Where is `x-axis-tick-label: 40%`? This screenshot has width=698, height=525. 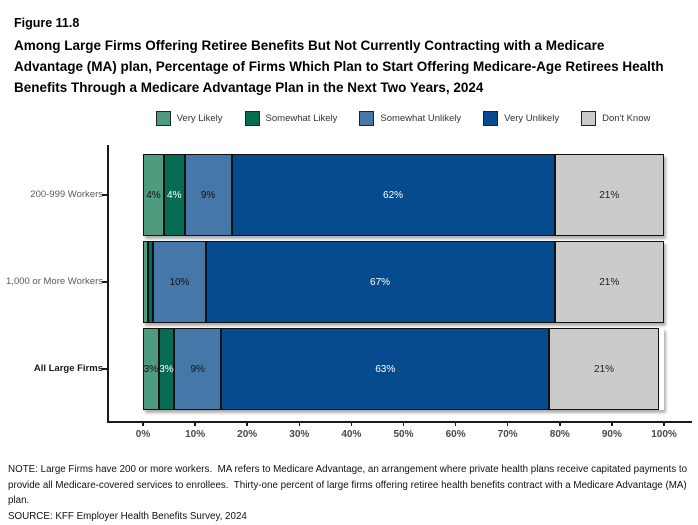 x-axis-tick-label: 40% is located at coordinates (351, 434).